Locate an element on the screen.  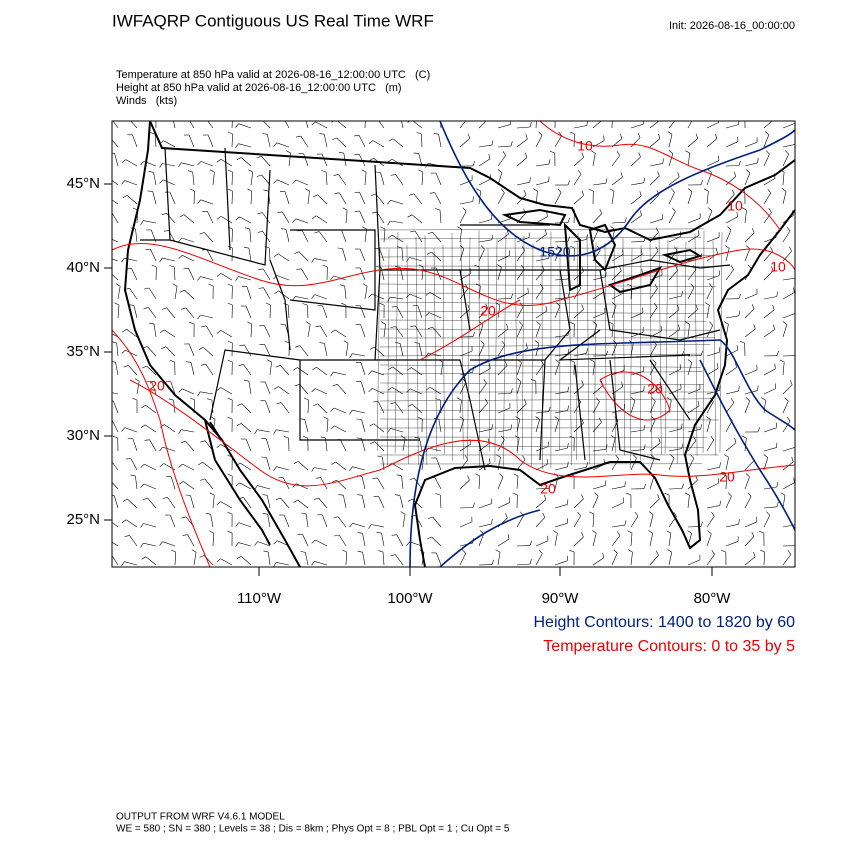
great-lakes is located at coordinates (602, 251).